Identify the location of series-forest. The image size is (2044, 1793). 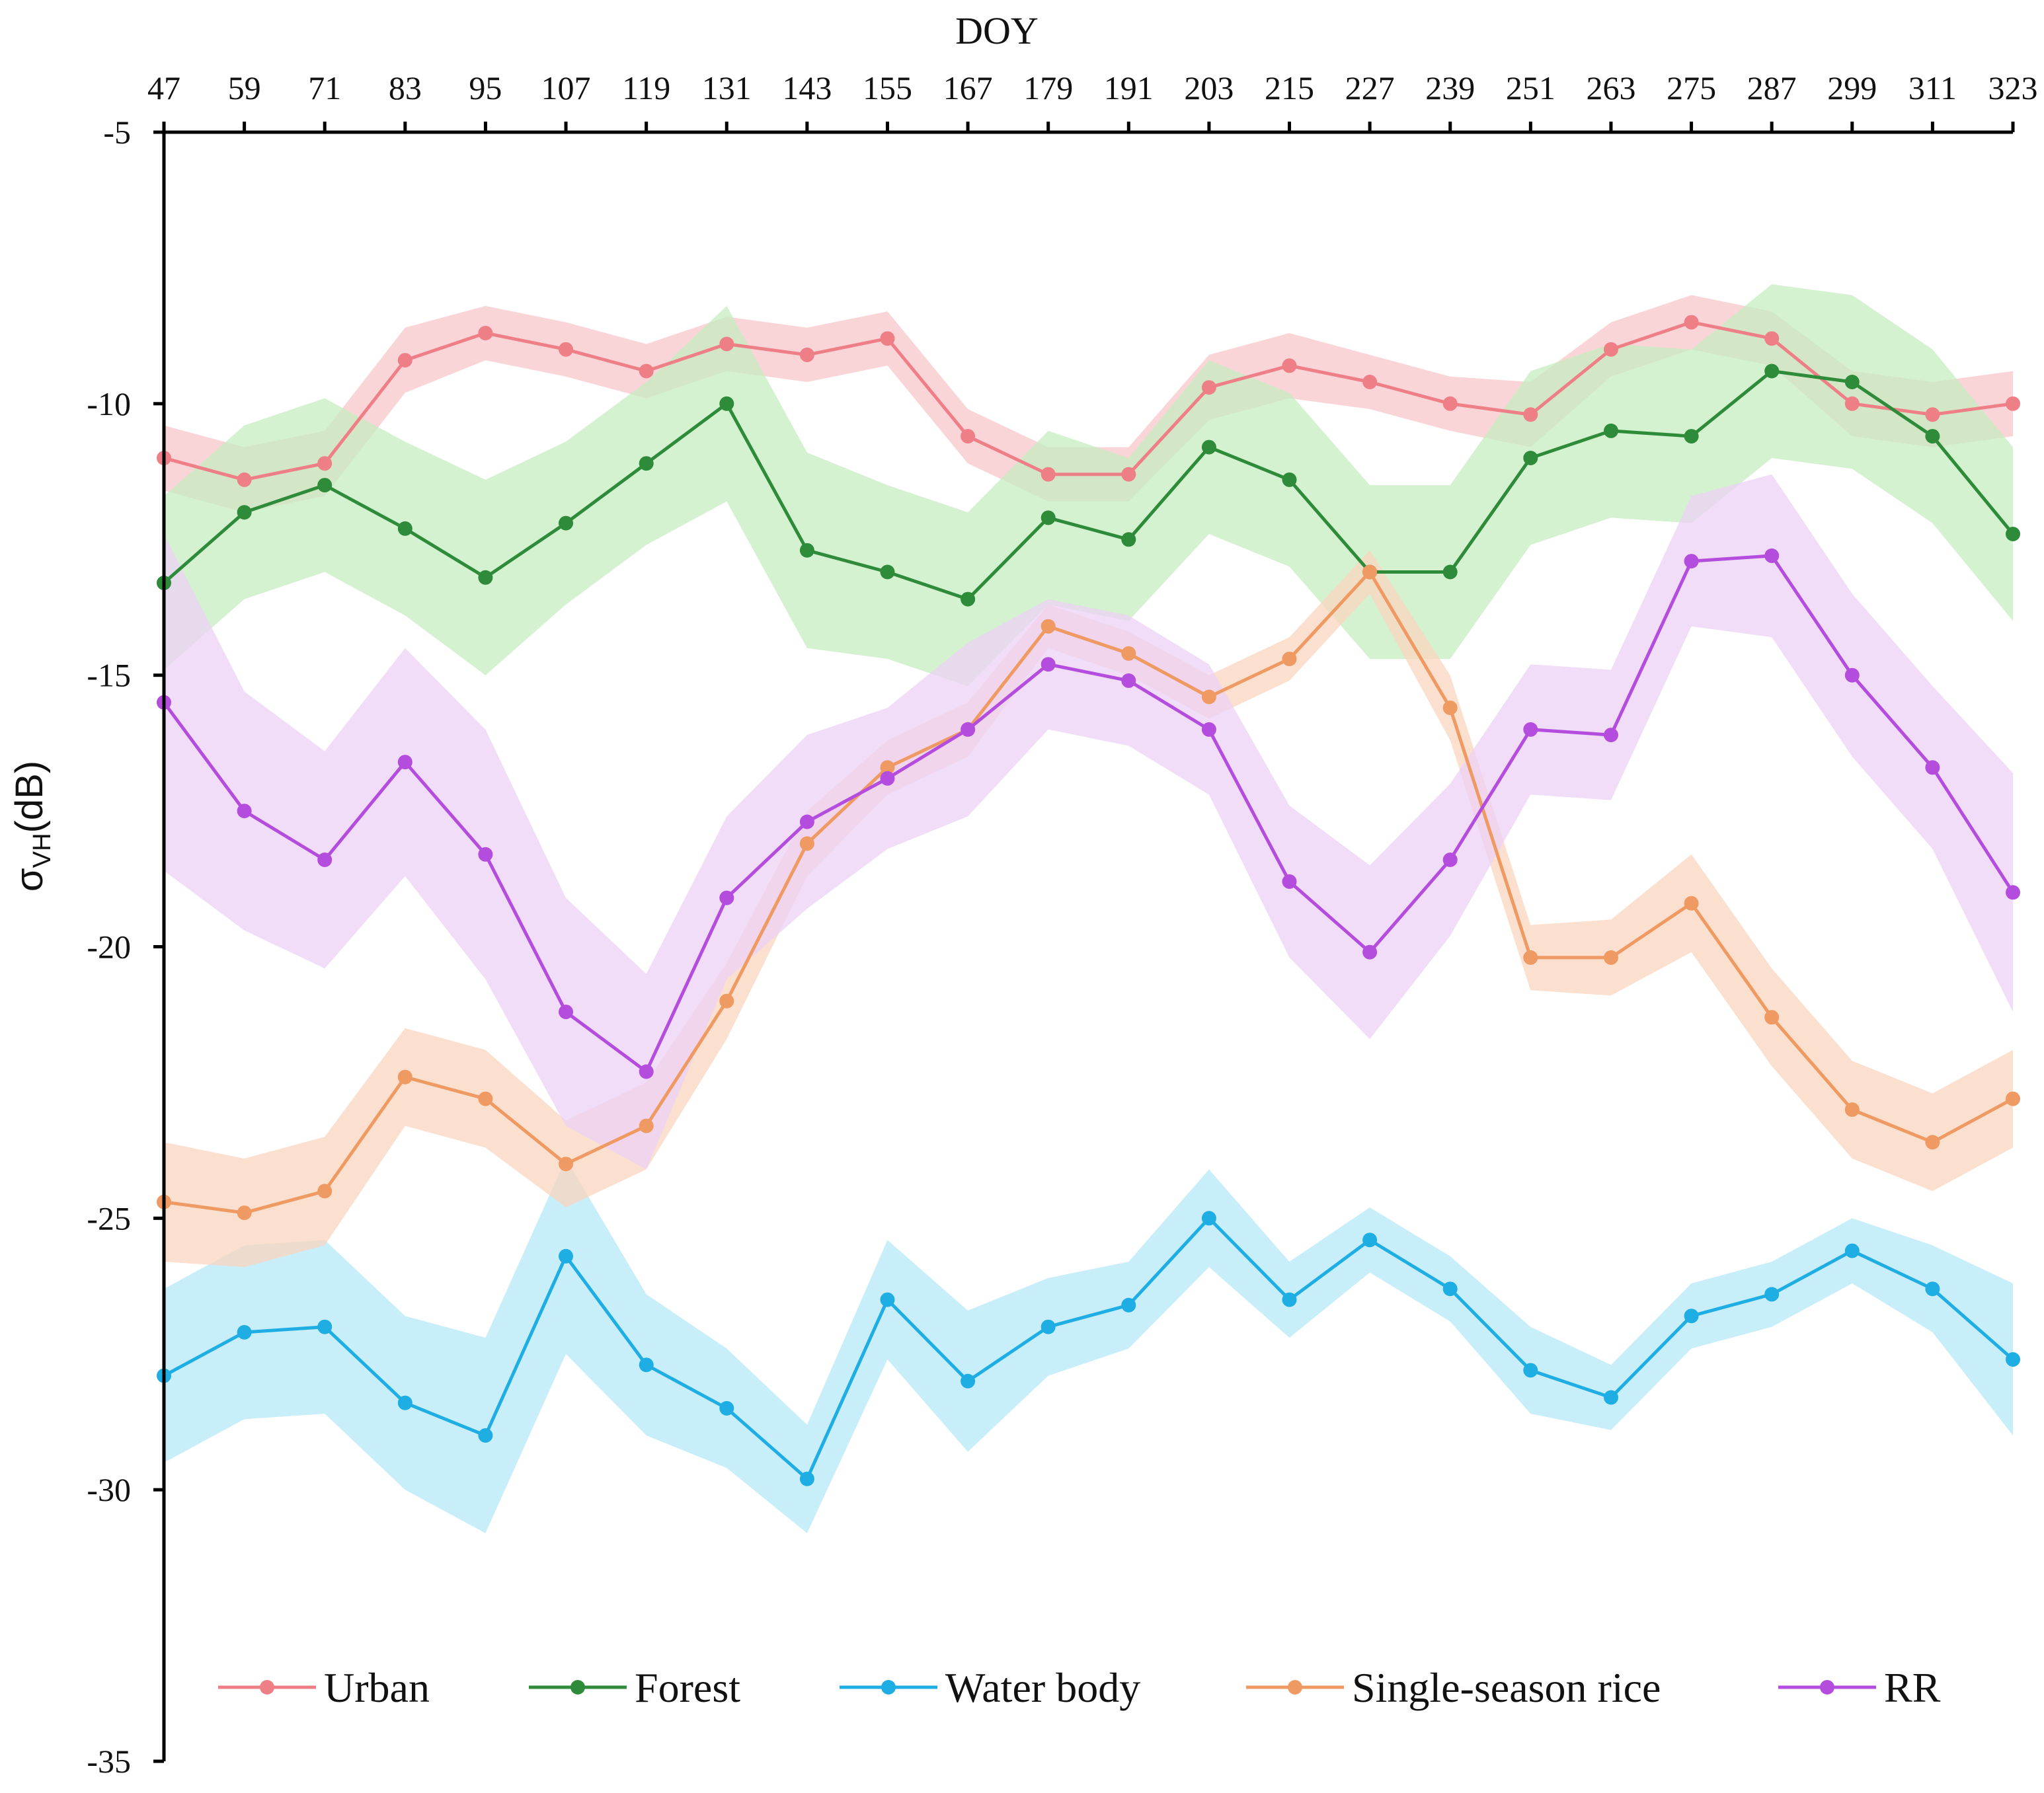
(1089, 485).